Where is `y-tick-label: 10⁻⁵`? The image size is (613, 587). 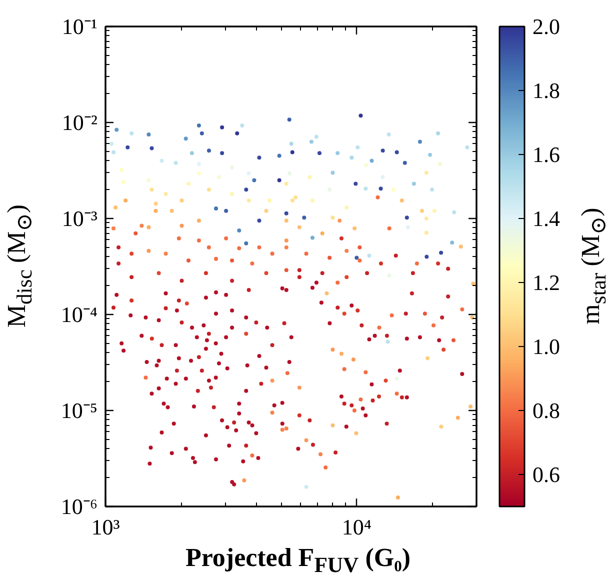 y-tick-label: 10⁻⁵ is located at coordinates (79, 410).